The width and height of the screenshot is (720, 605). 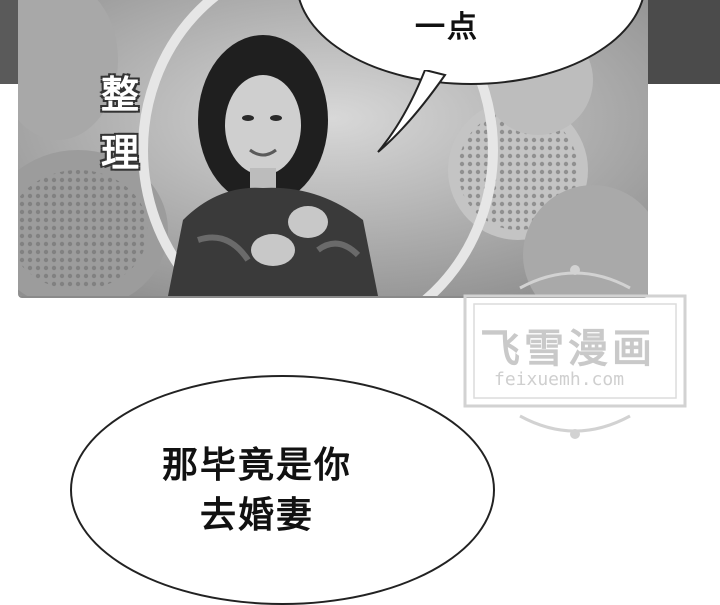 What do you see at coordinates (559, 379) in the screenshot?
I see `watermark-url: feixuemh.com` at bounding box center [559, 379].